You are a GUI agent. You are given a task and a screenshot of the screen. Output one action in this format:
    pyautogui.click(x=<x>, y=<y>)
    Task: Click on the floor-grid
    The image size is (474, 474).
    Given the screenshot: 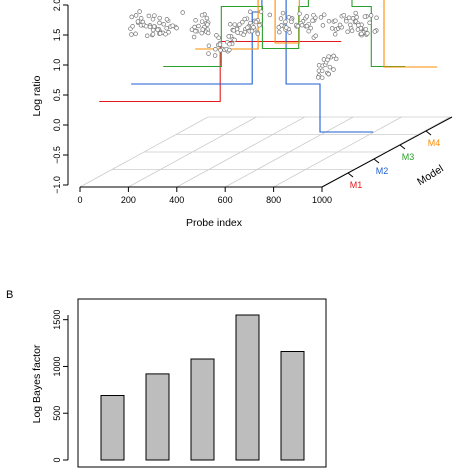 What is the action you would take?
    pyautogui.click(x=265, y=152)
    